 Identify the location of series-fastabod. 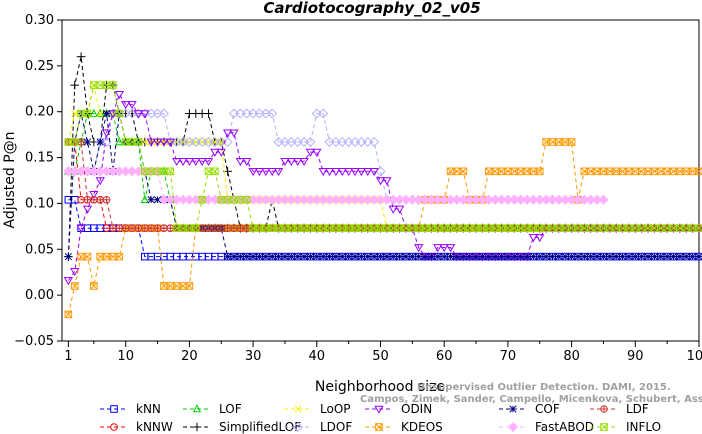
(336, 185).